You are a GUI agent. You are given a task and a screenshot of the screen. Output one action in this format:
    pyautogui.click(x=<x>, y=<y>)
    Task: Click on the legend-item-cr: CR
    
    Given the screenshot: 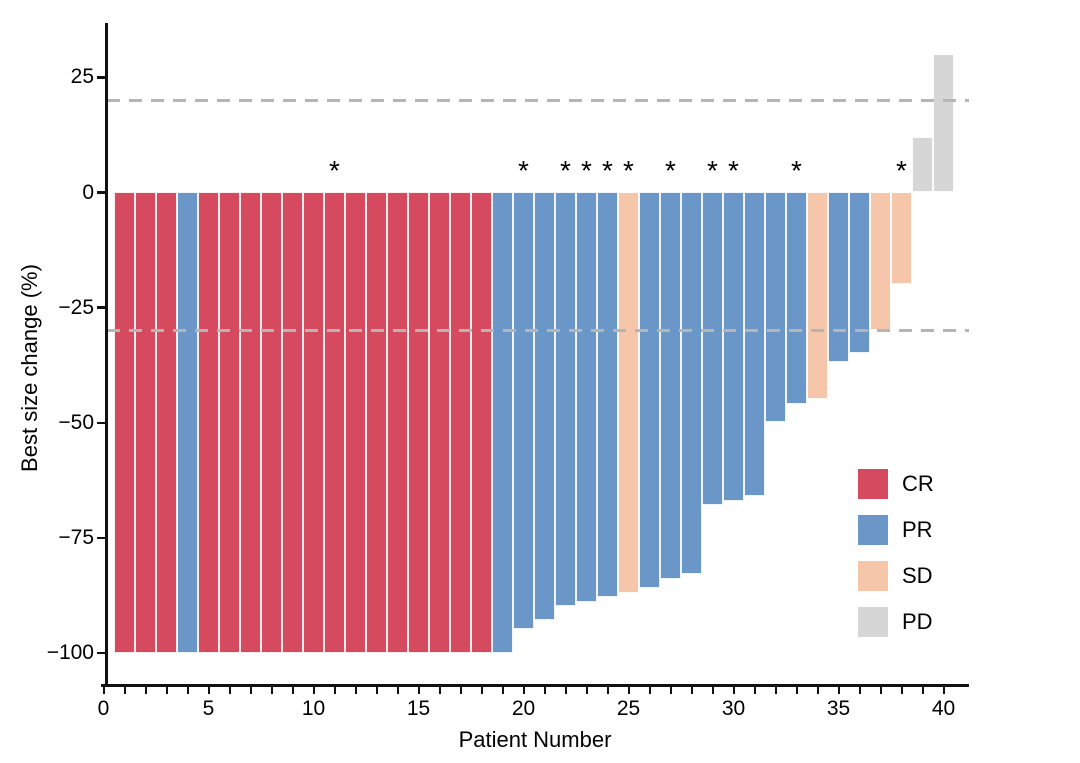 What is the action you would take?
    pyautogui.click(x=918, y=484)
    